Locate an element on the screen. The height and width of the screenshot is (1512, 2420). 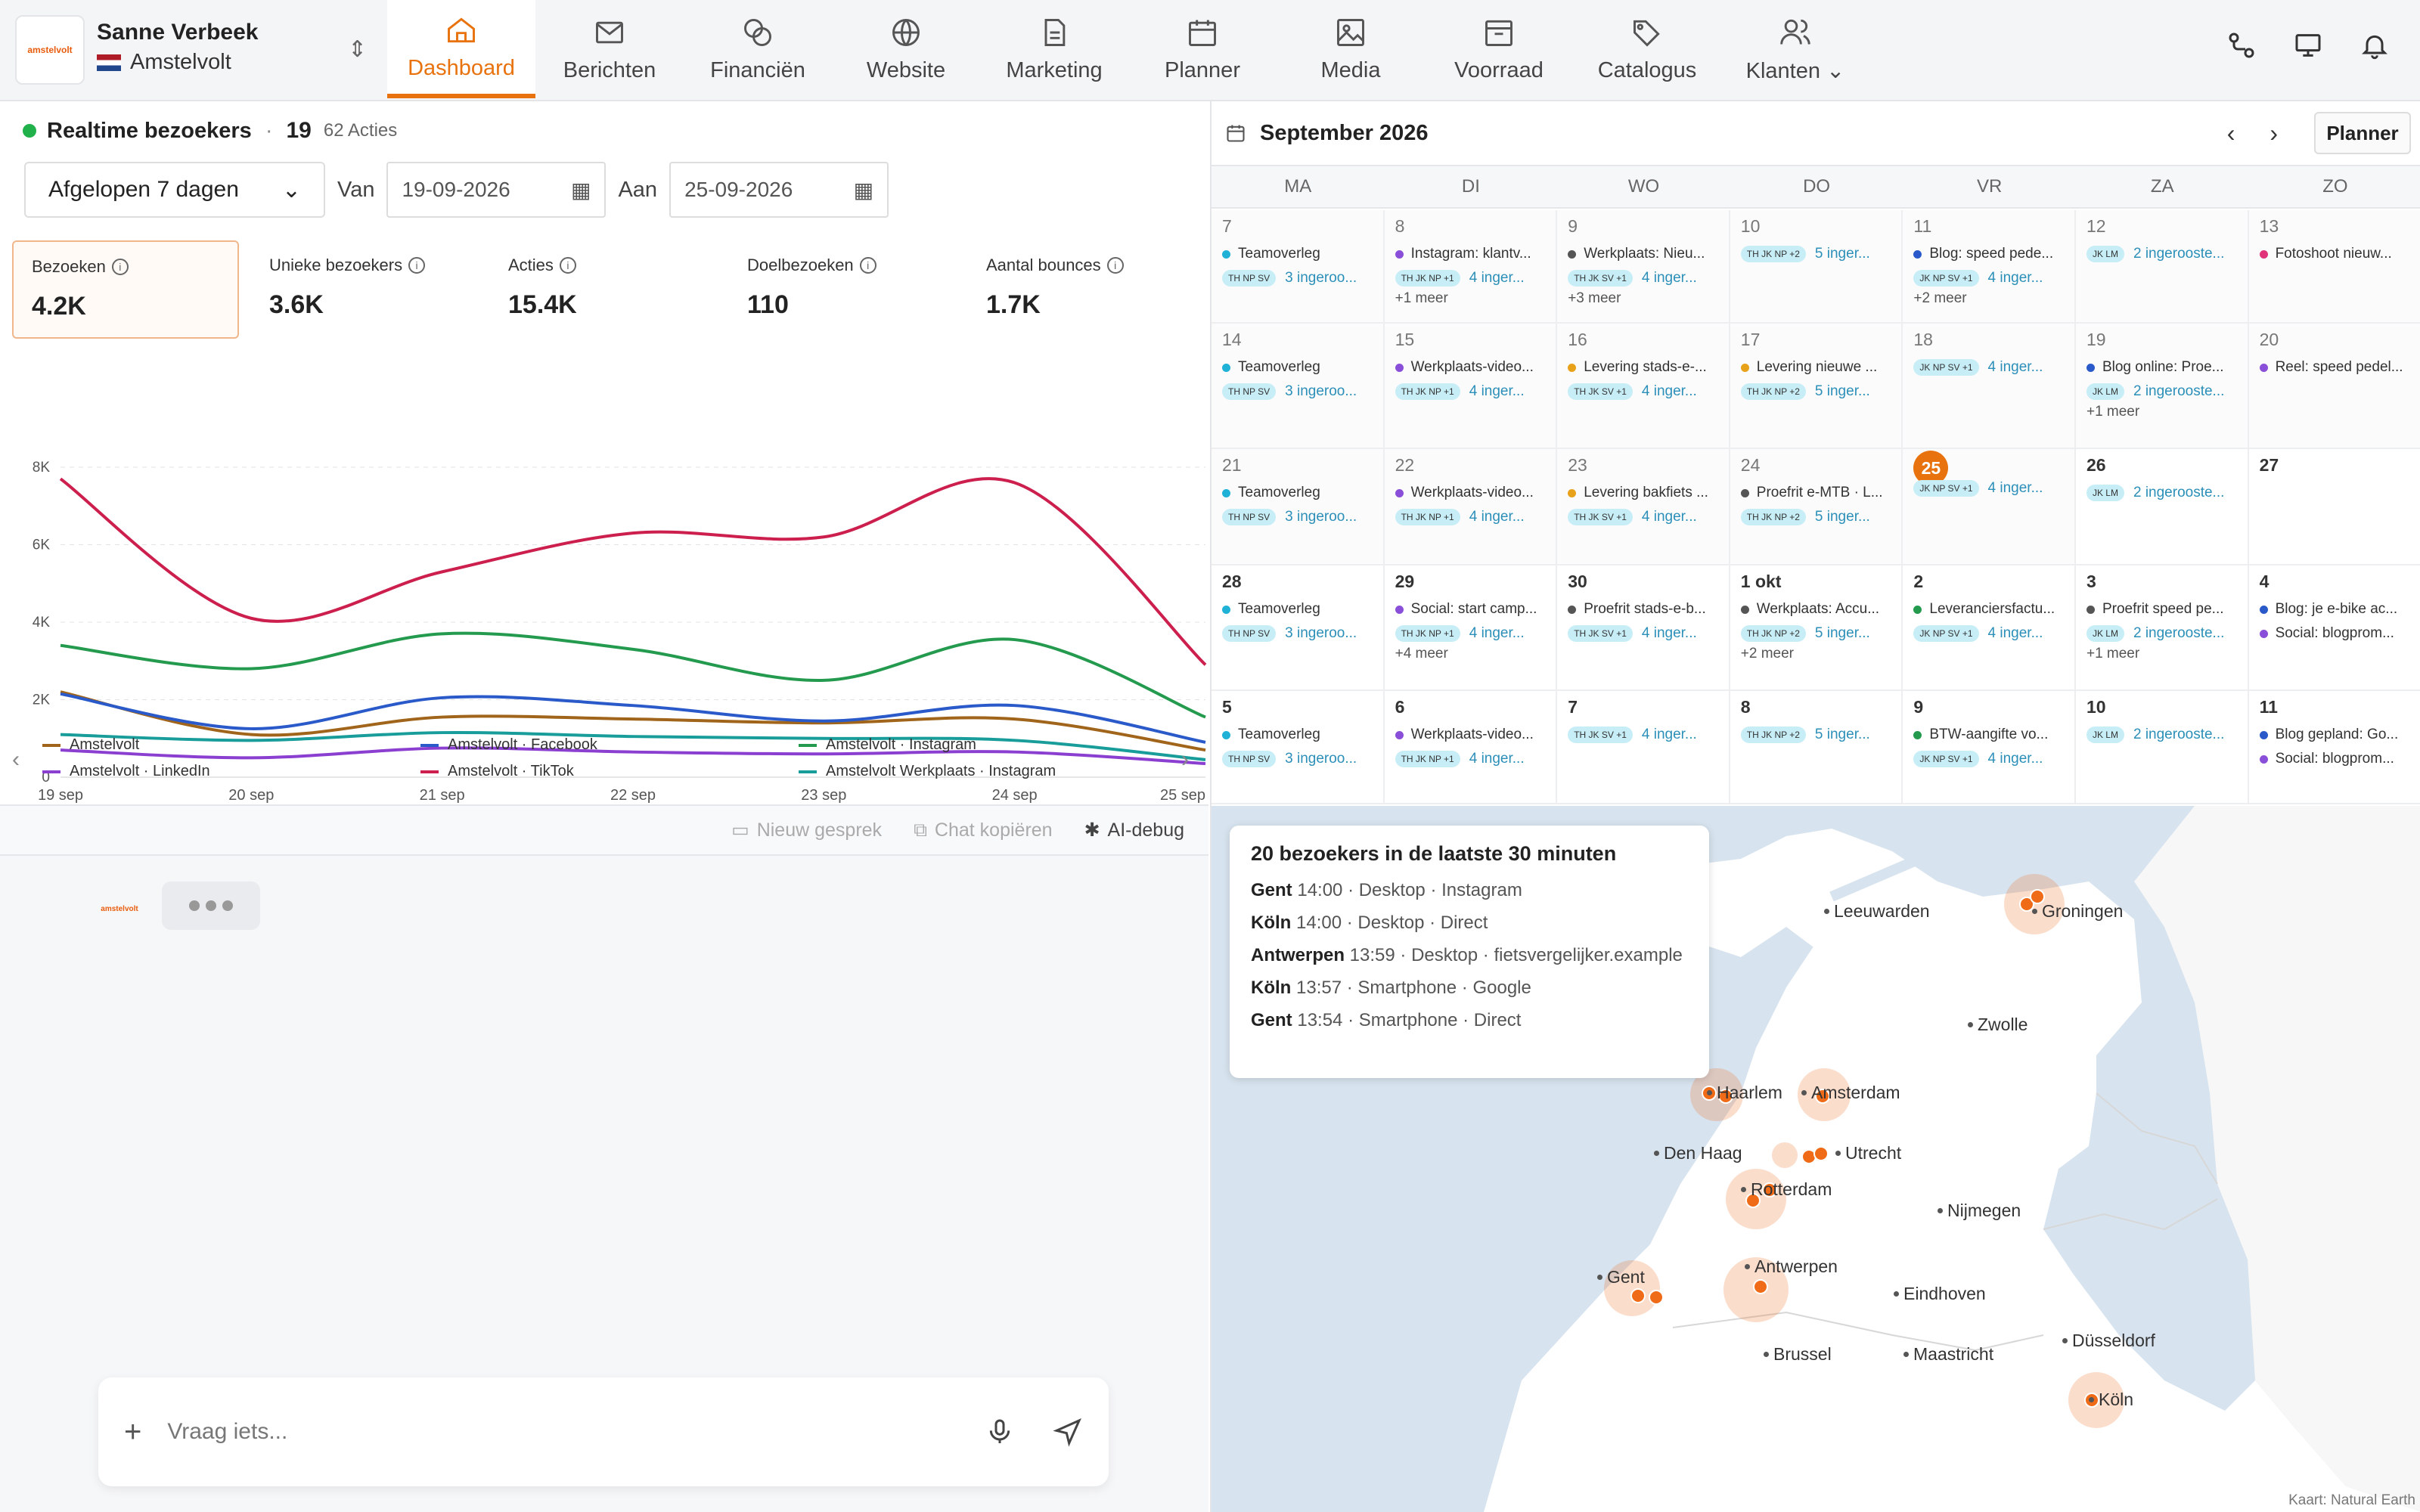
chevron-left-icon: ‹ is located at coordinates (2230, 133).